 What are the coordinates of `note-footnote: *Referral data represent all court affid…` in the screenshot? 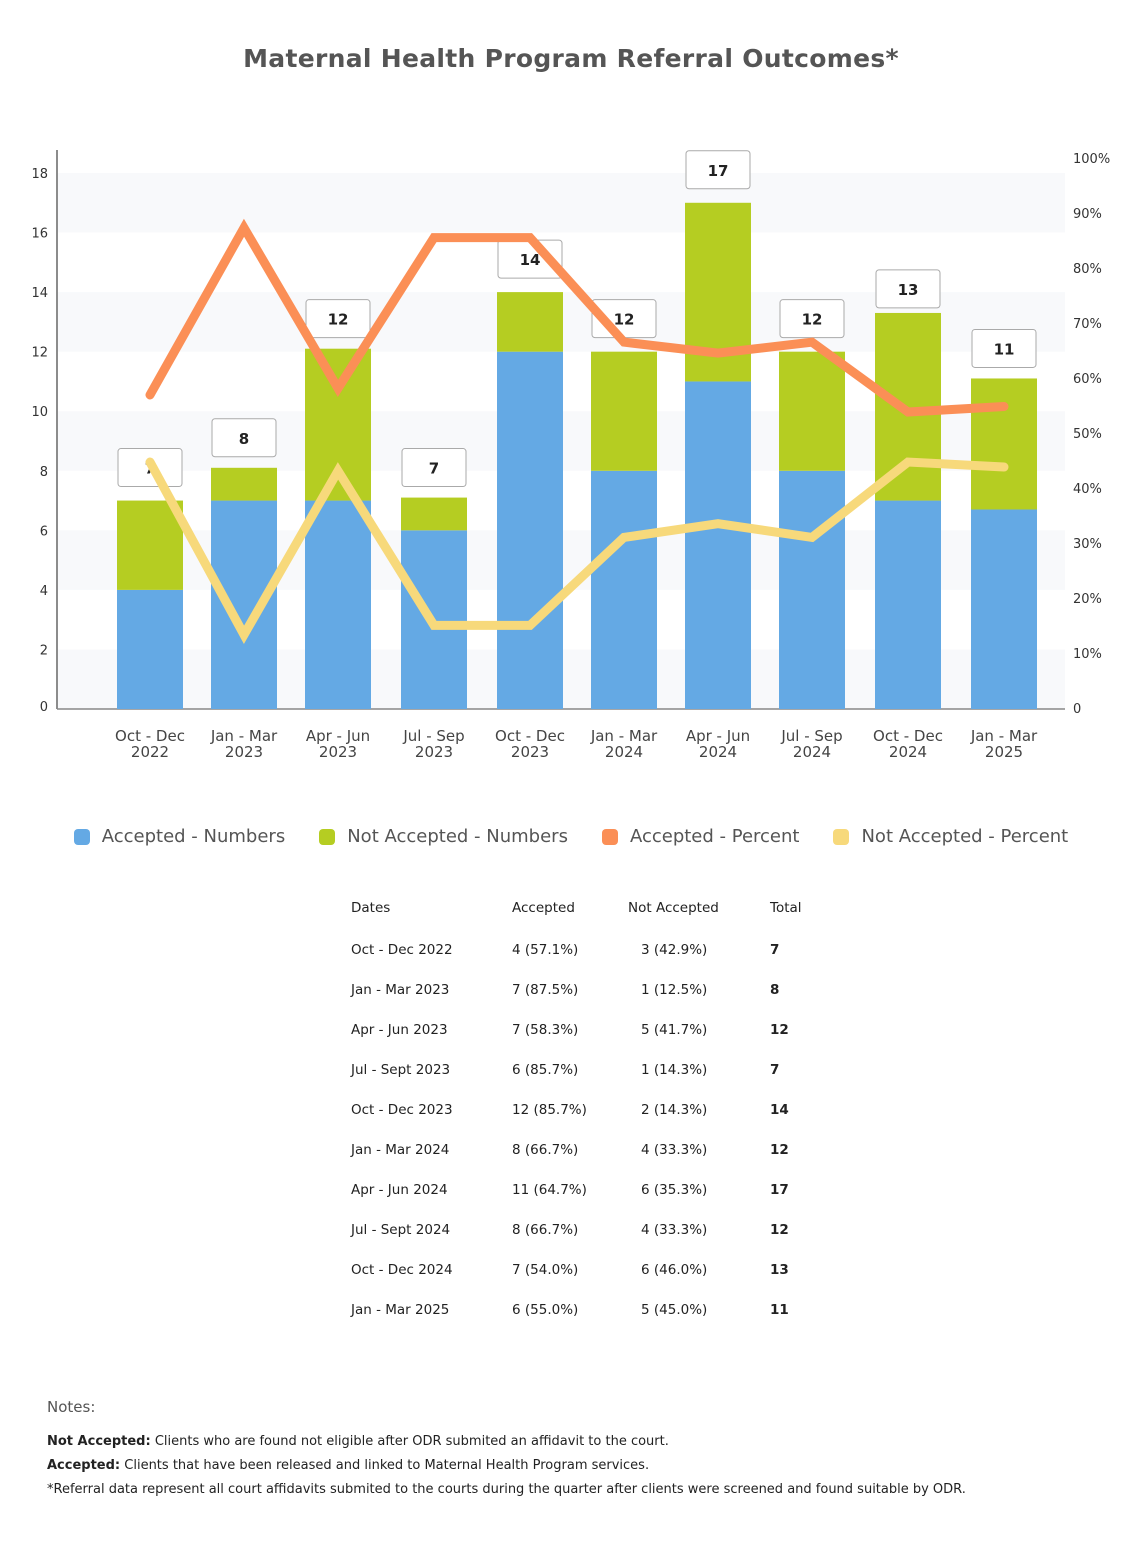 It's located at (506, 1489).